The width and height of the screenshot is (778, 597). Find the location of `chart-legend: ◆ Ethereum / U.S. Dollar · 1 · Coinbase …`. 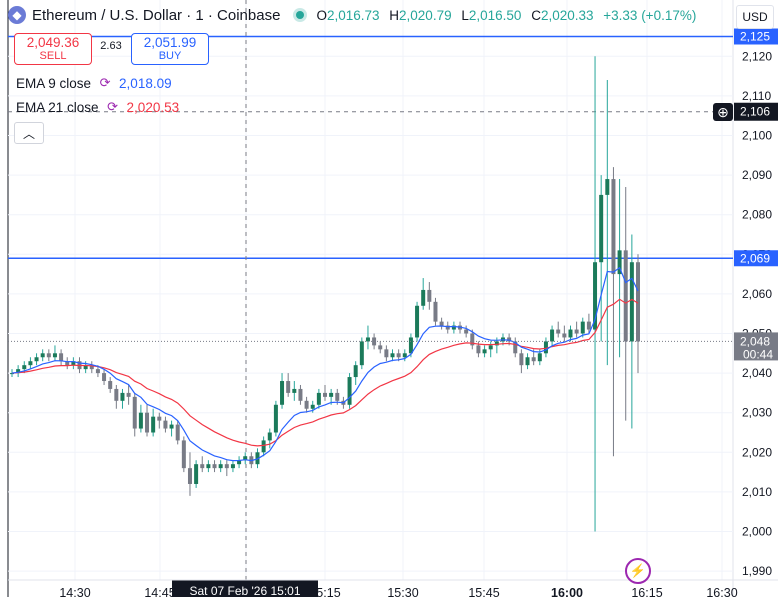

chart-legend: ◆ Ethereum / U.S. Dollar · 1 · Coinbase … is located at coordinates (355, 15).